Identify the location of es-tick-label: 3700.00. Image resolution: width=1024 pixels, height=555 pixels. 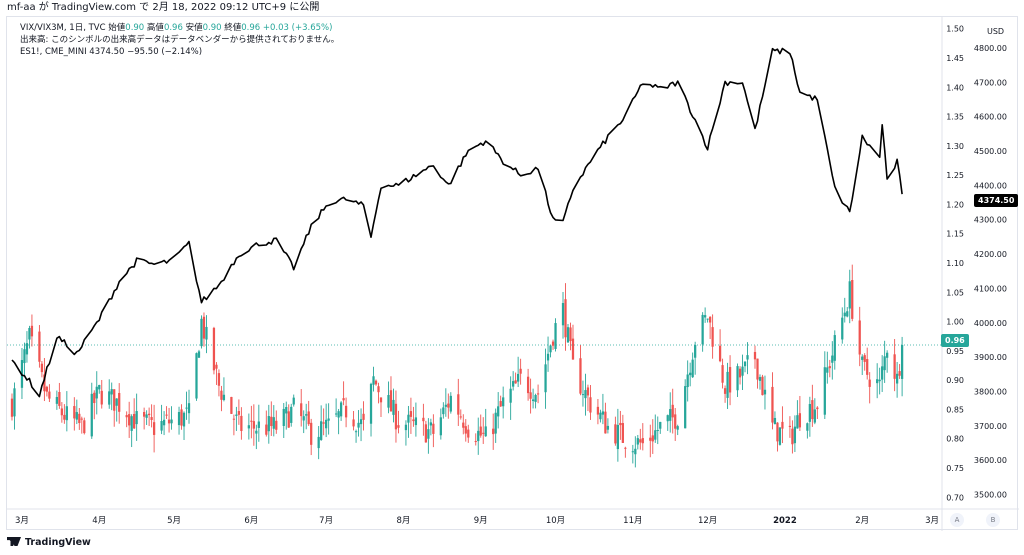
(990, 426).